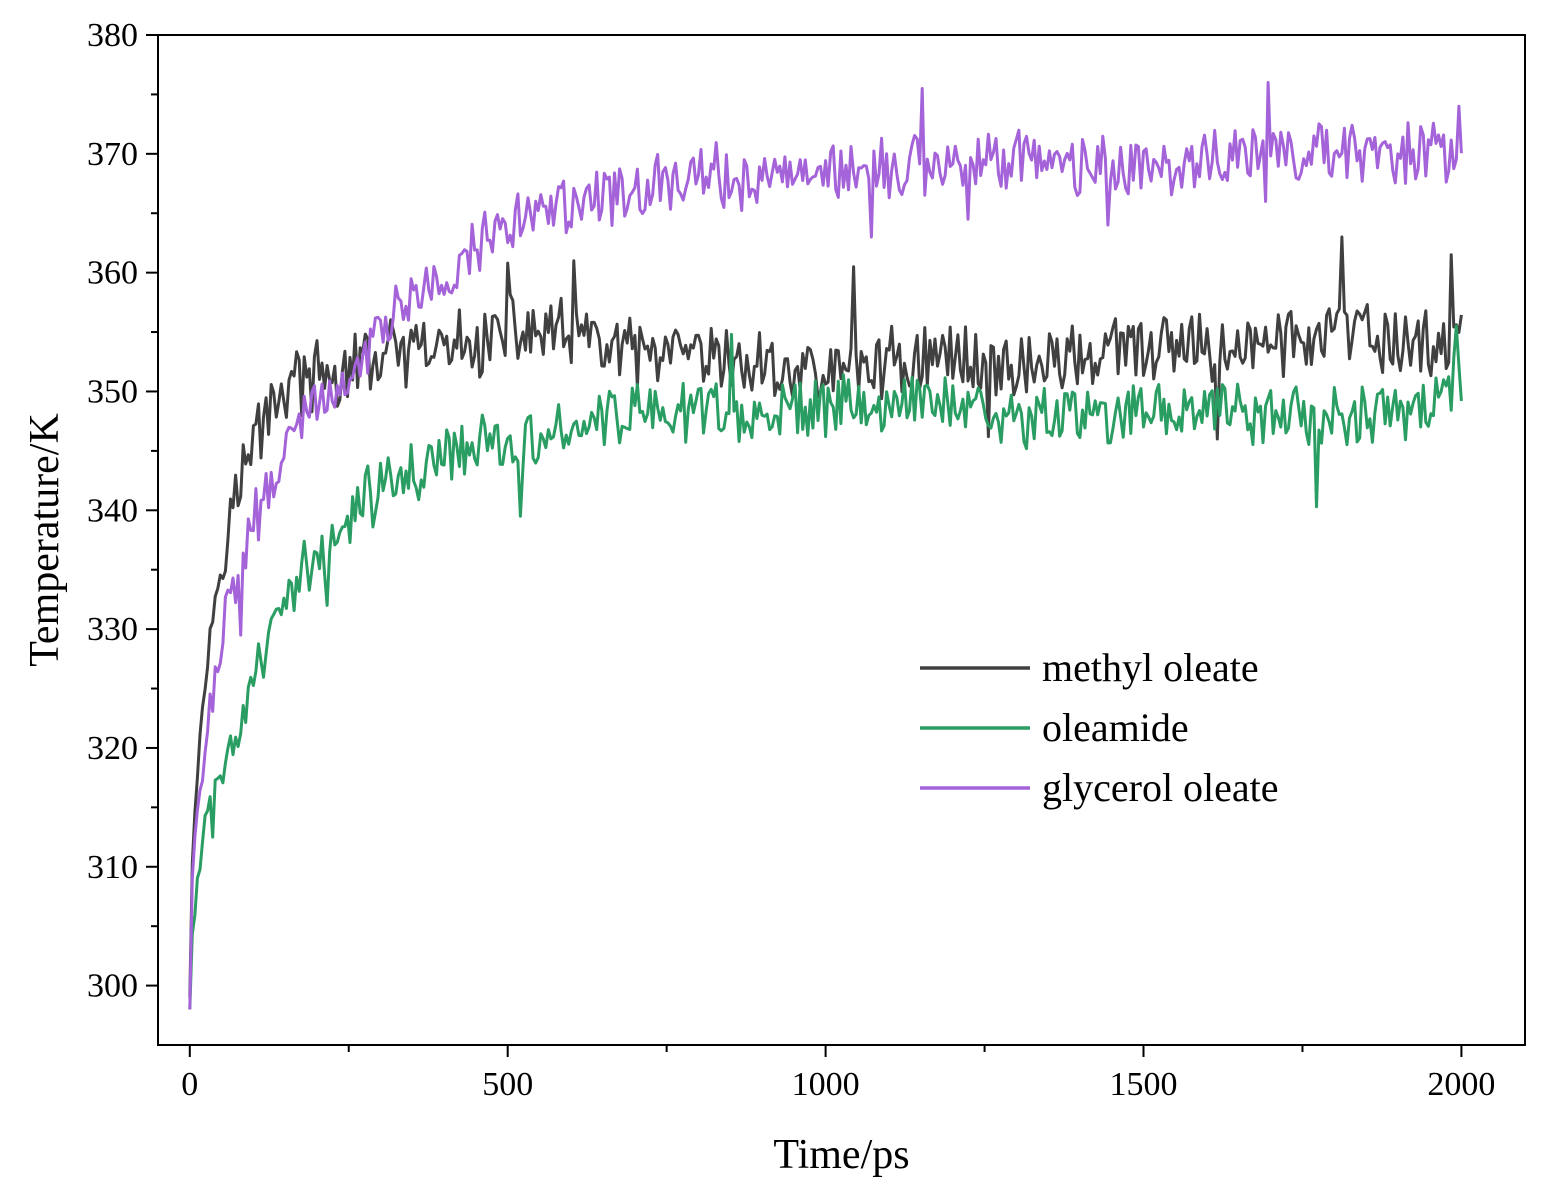 The image size is (1551, 1198). I want to click on legend-label-methyl-oleate: methyl oleate, so click(1150, 667).